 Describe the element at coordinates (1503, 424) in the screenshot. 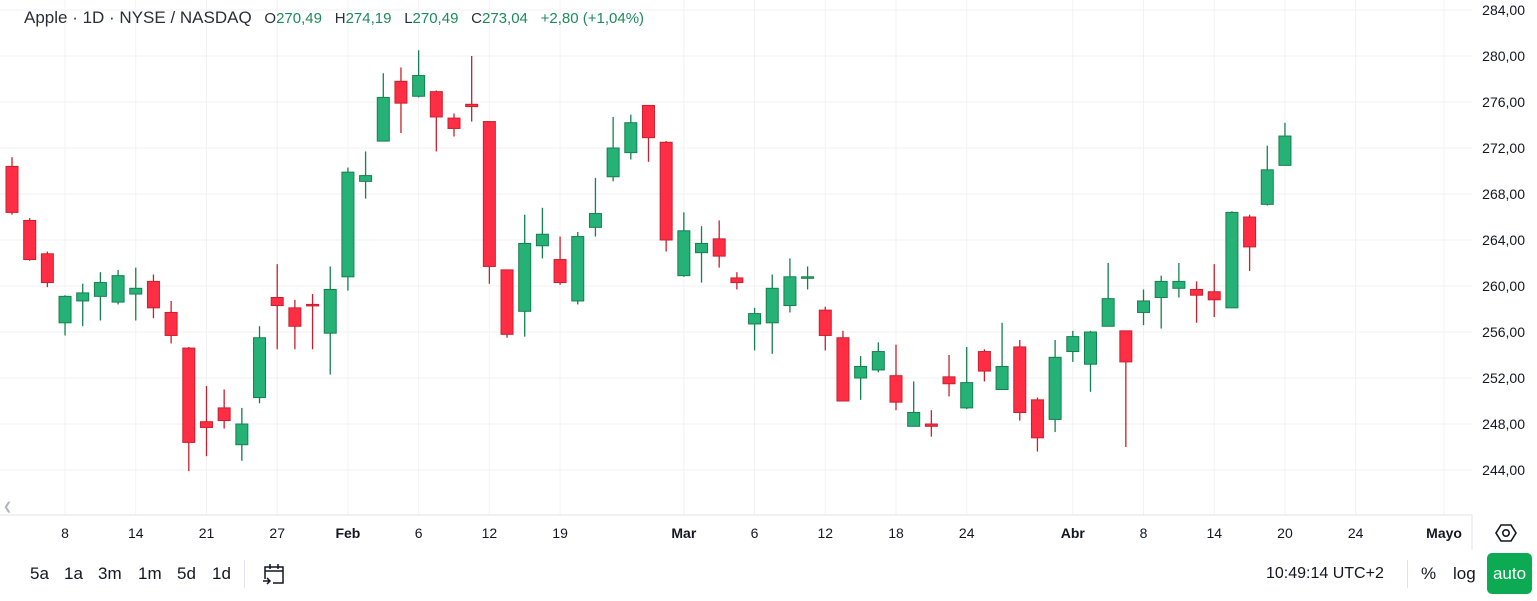

I see `y-tick-label: 248,00` at that location.